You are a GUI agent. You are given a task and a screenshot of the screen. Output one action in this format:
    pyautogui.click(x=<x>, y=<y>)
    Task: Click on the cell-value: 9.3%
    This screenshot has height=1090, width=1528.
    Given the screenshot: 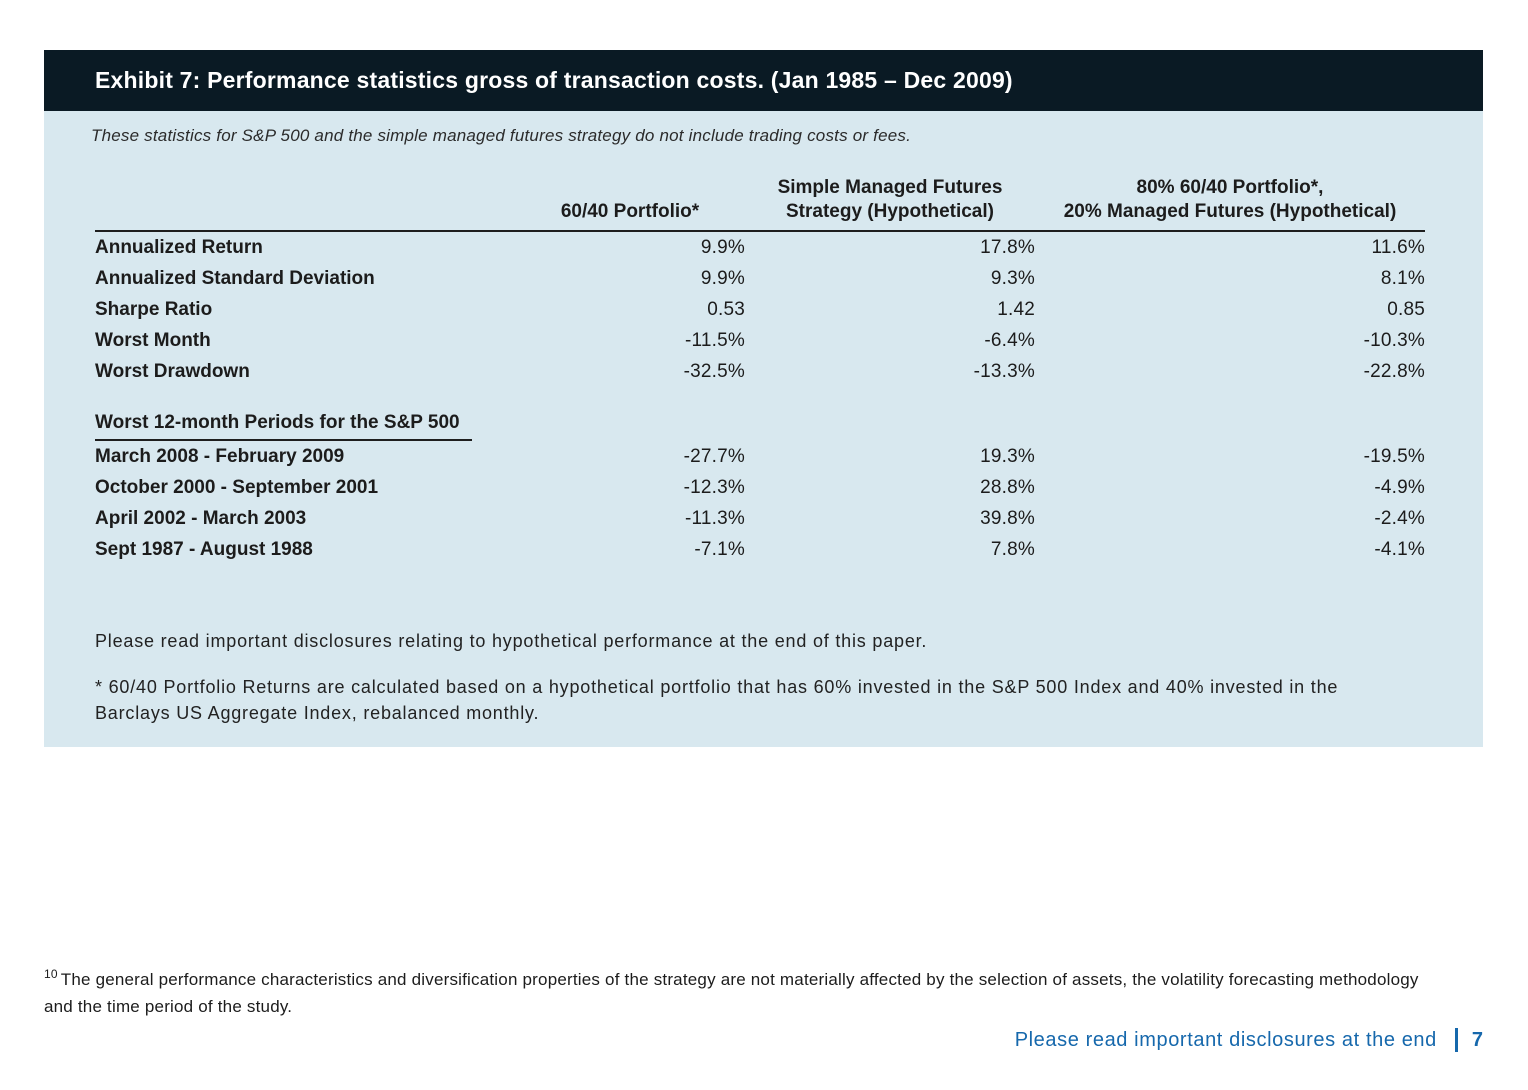 What is the action you would take?
    pyautogui.click(x=1012, y=278)
    